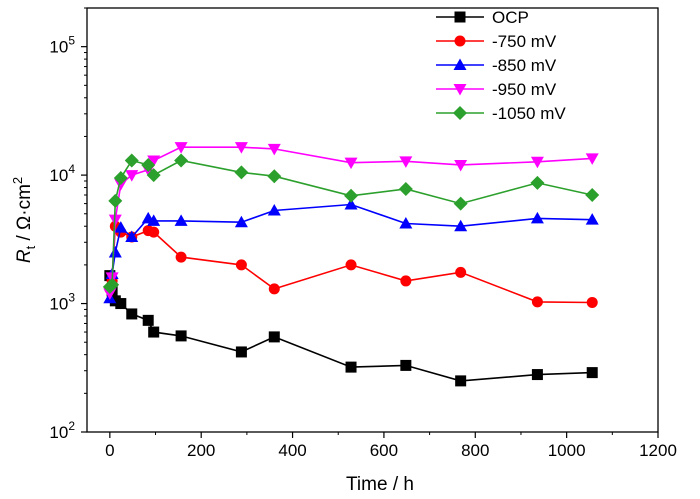  I want to click on x-tick-label: 1000, so click(567, 450).